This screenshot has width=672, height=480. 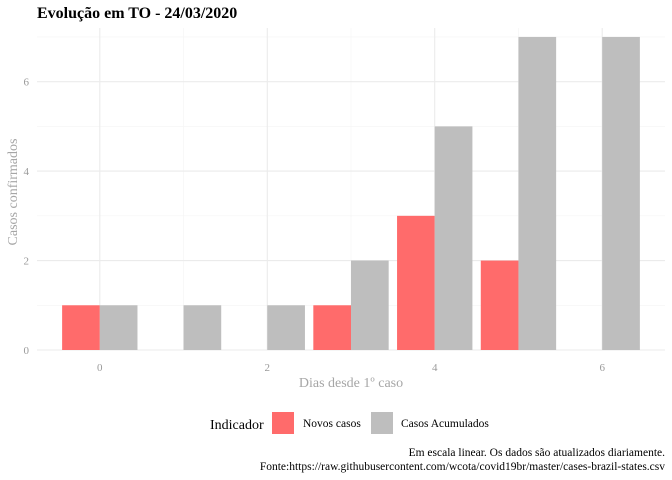 I want to click on chart-title: Evolução em TO - 24/03/2020, so click(x=137, y=13).